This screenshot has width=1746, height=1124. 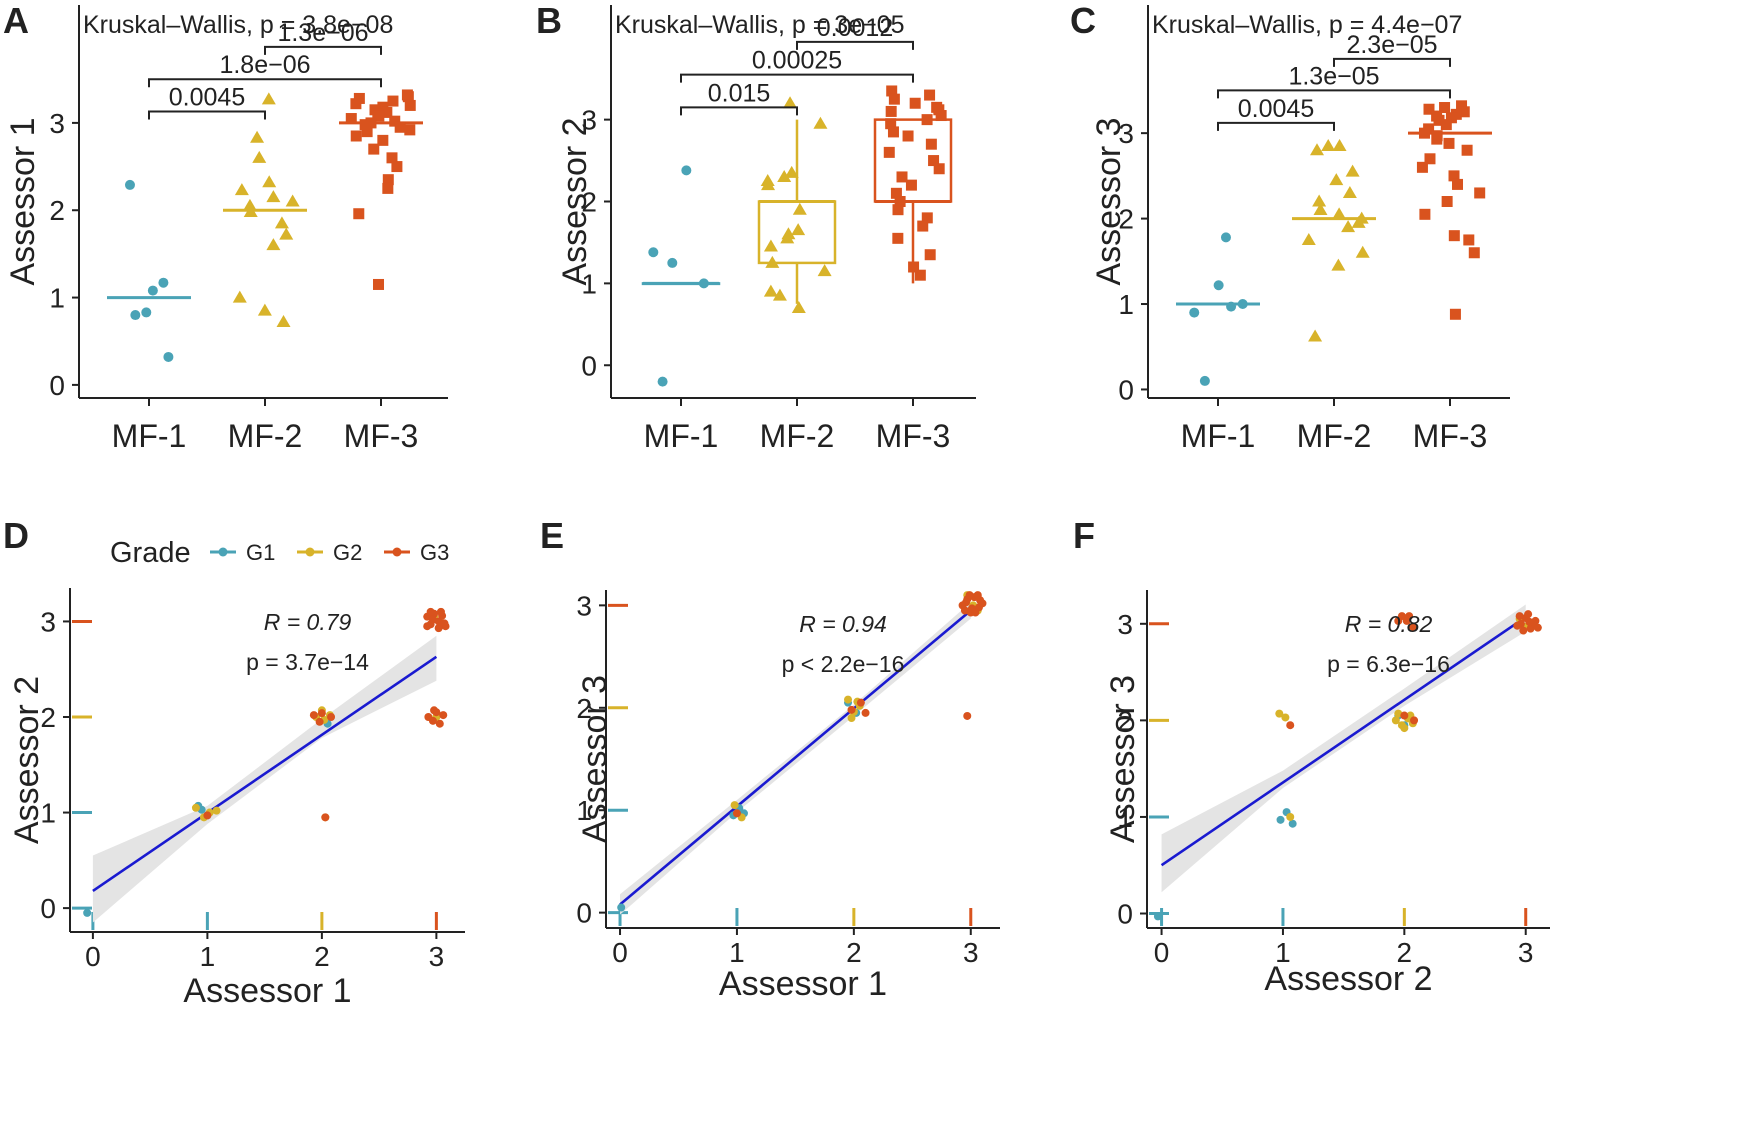 What do you see at coordinates (1388, 664) in the screenshot?
I see `correlation-p: p = 6.3e−16` at bounding box center [1388, 664].